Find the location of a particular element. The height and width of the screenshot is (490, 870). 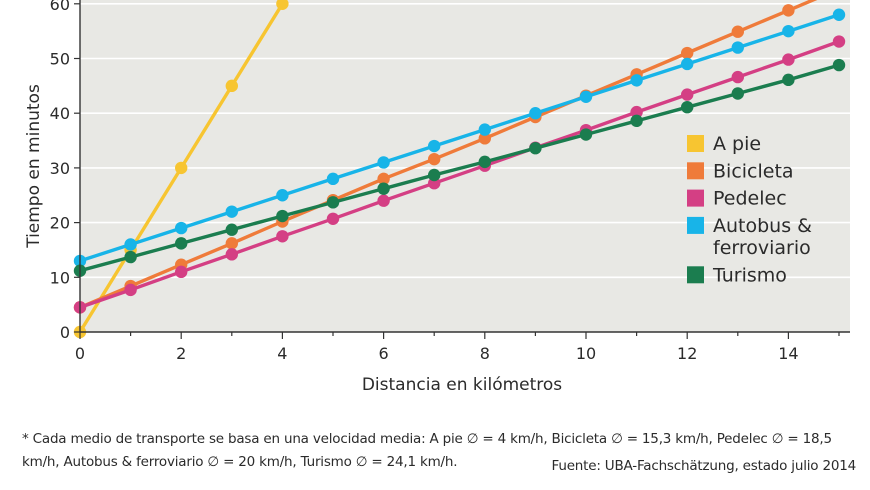

y-tick-label-40: 40 is located at coordinates (60, 113).